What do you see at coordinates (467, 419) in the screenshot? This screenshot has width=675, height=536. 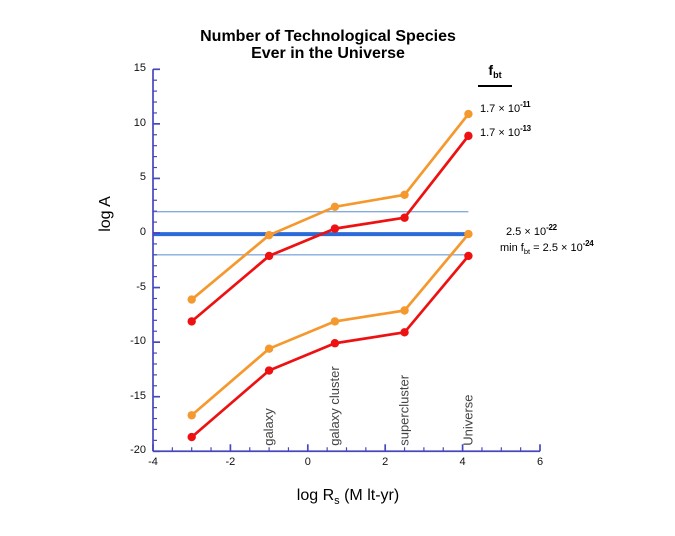 I see `category-label-Universe: Universe` at bounding box center [467, 419].